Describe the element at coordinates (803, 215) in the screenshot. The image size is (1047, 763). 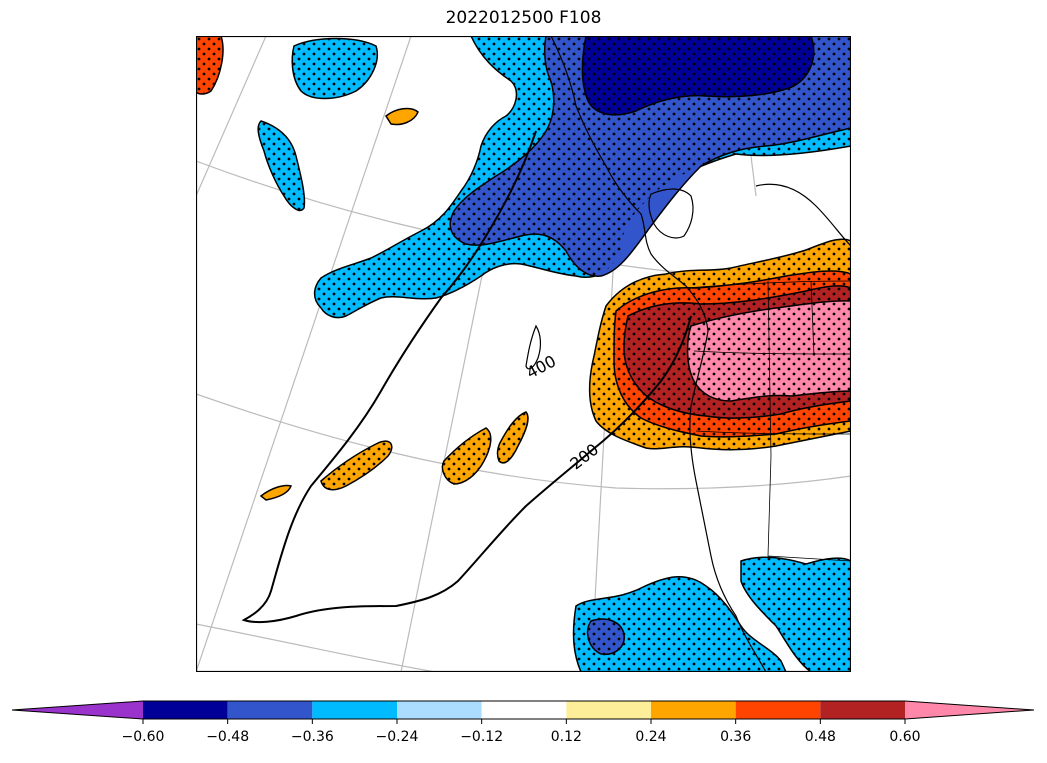
I see `coastline-ne` at that location.